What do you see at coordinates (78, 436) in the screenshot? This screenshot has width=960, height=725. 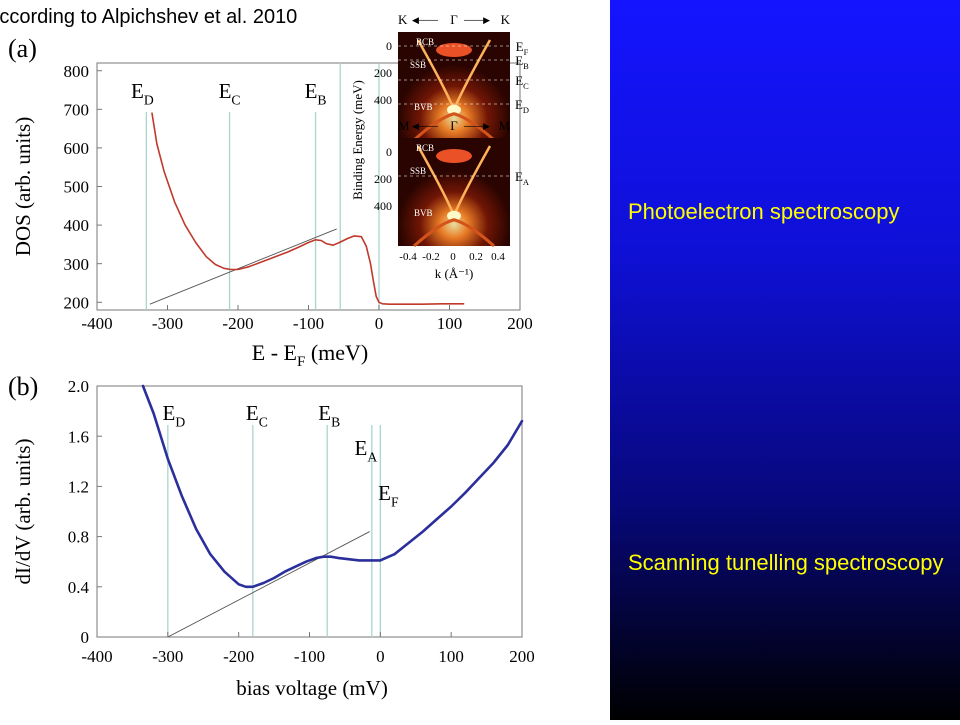 I see `panel-b-y-tick-label: 1.6` at bounding box center [78, 436].